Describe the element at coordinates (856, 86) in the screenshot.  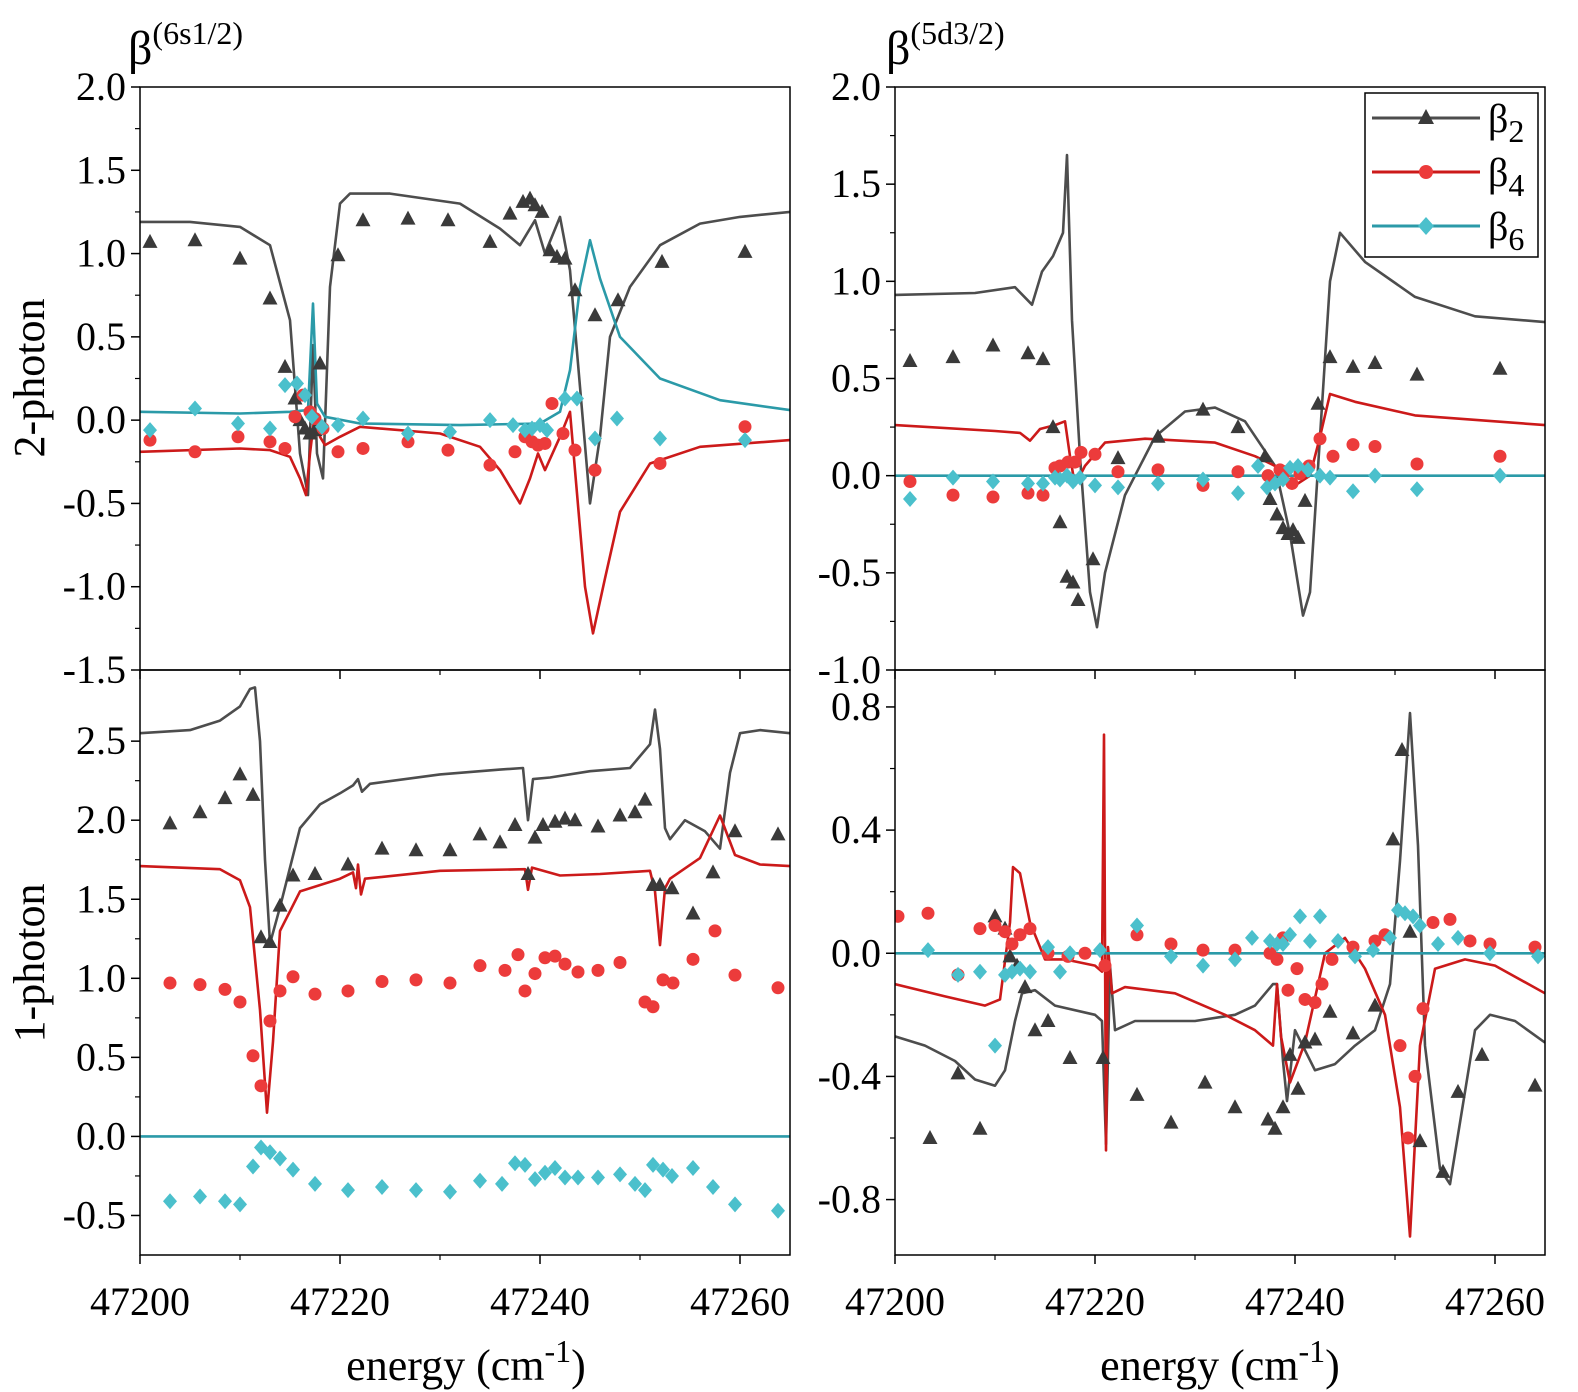
I see `y-tick-label: 2.0` at that location.